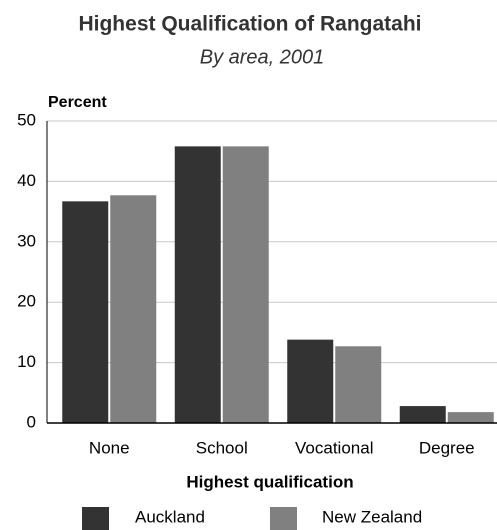 This screenshot has width=497, height=530. What do you see at coordinates (26, 361) in the screenshot?
I see `y-tick-label: 10` at bounding box center [26, 361].